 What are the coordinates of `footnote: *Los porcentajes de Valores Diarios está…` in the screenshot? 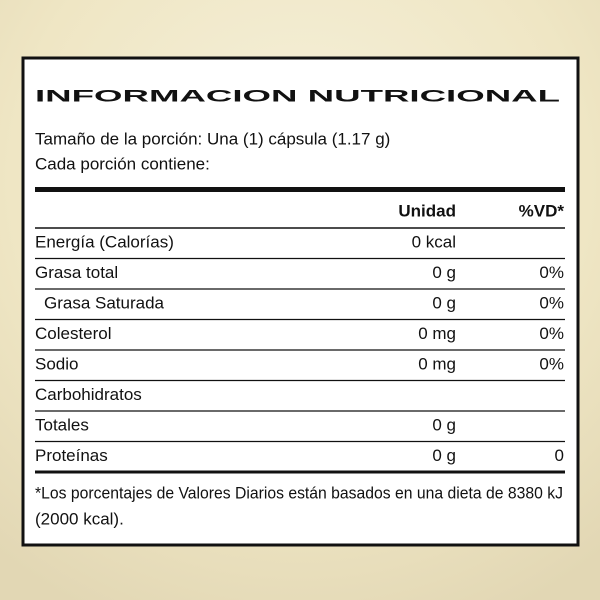 It's located at (299, 492).